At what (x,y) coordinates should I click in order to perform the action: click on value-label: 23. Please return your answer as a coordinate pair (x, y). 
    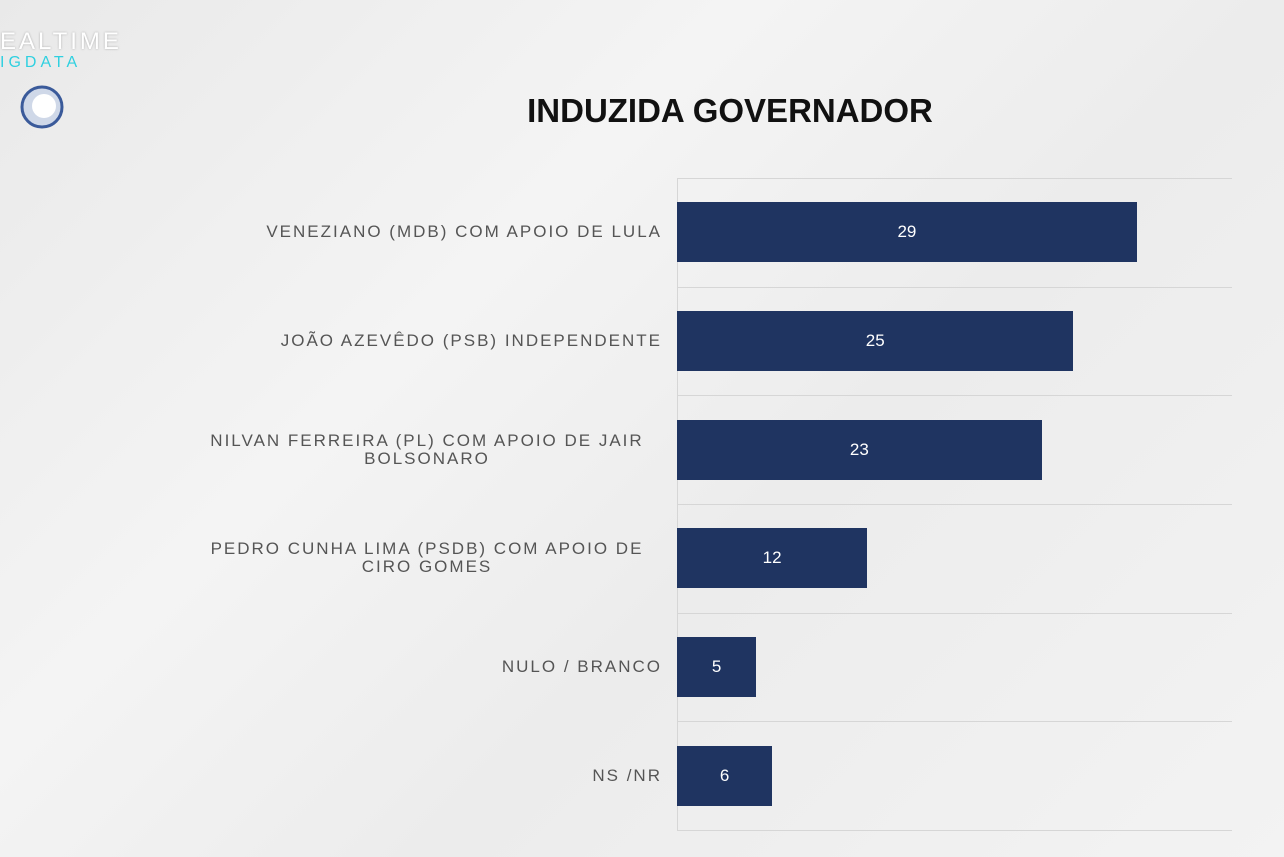
    Looking at the image, I should click on (859, 449).